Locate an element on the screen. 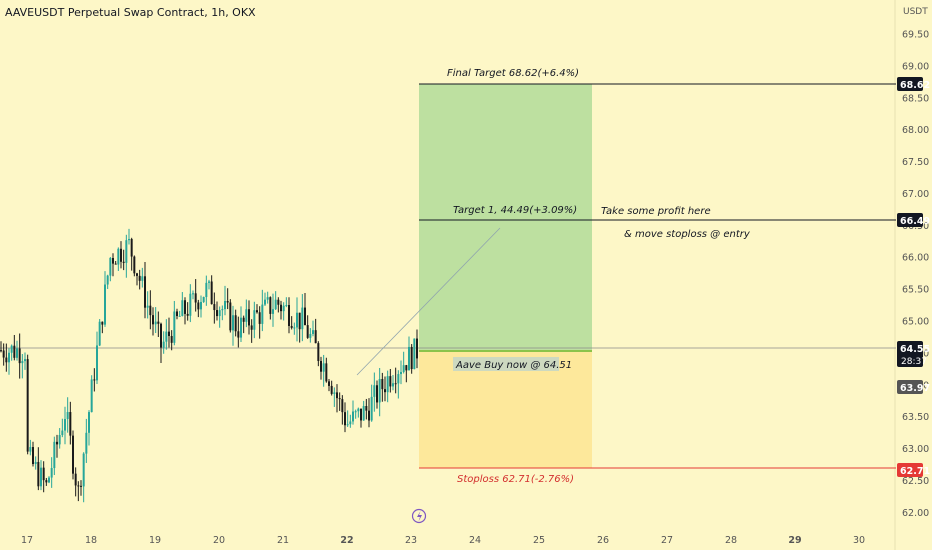  time-tick-label: 29 is located at coordinates (794, 540).